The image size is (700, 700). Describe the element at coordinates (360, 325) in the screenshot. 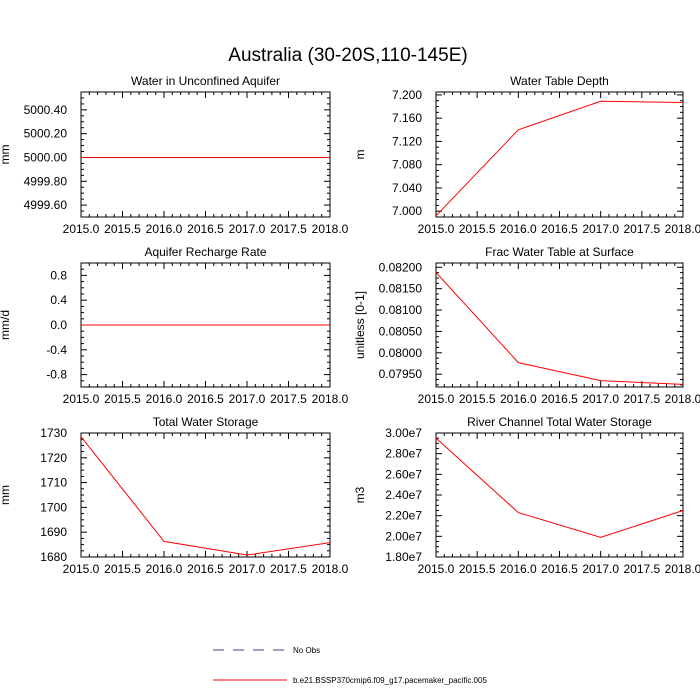

I see `y-axis-label: unitless [0-1]` at that location.